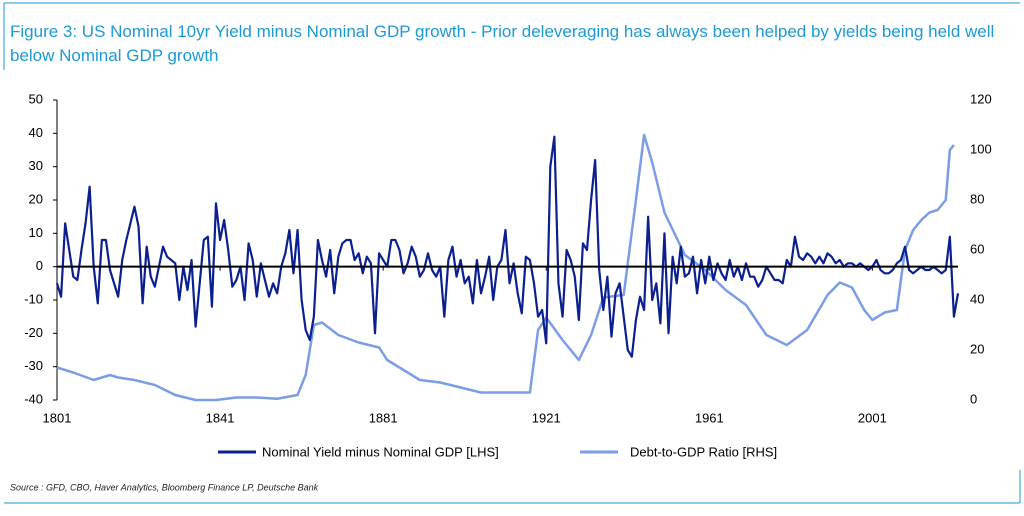  Describe the element at coordinates (36, 165) in the screenshot. I see `y-tick-label: 30` at that location.